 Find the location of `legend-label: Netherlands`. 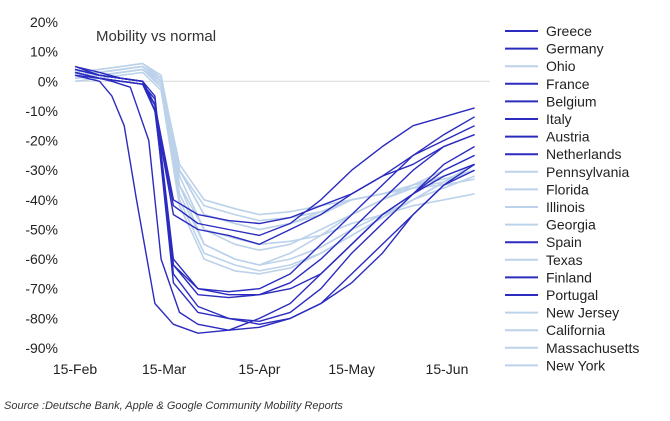

legend-label: Netherlands is located at coordinates (584, 154).